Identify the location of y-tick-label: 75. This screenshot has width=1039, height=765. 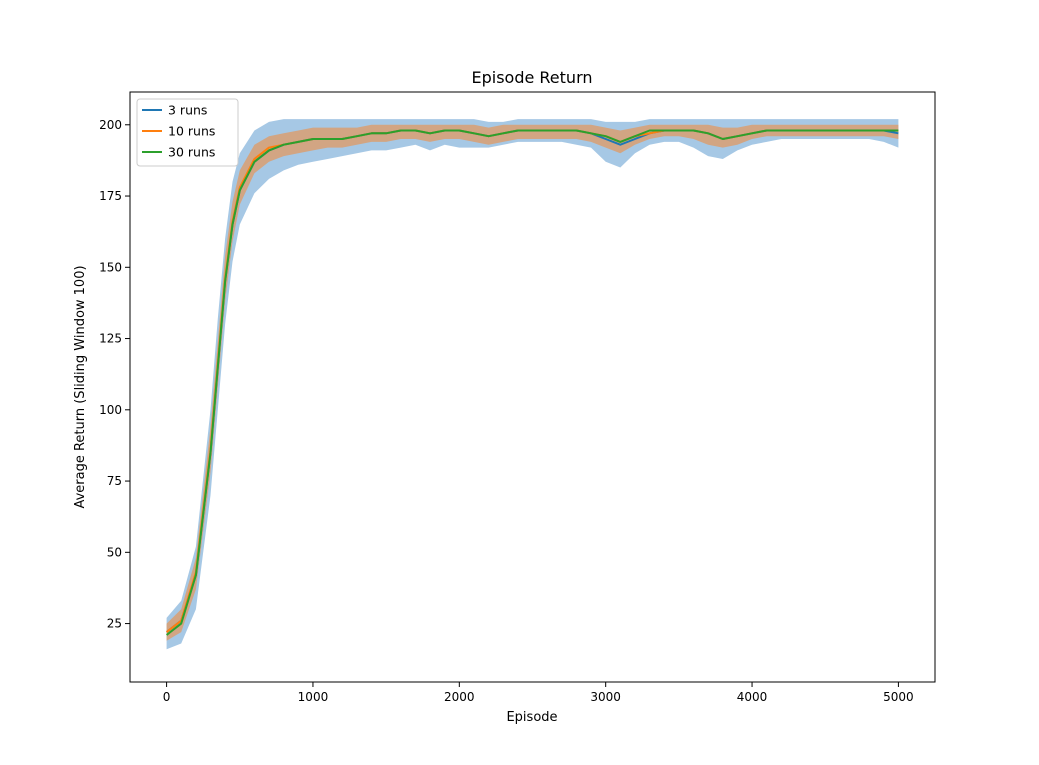
(114, 481).